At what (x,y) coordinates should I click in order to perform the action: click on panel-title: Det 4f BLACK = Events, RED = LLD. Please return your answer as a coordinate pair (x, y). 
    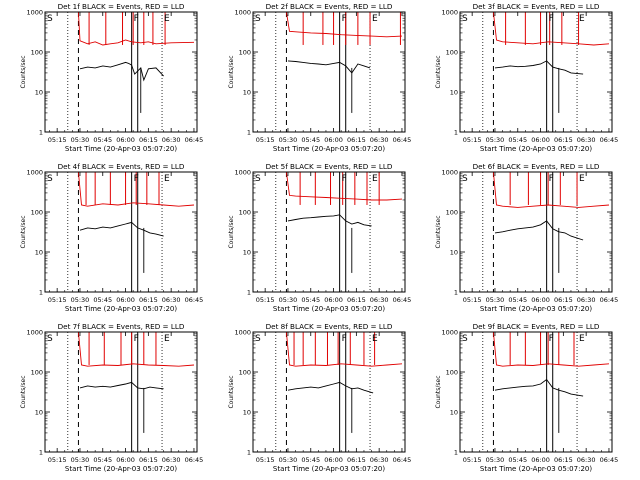
    Looking at the image, I should click on (121, 166).